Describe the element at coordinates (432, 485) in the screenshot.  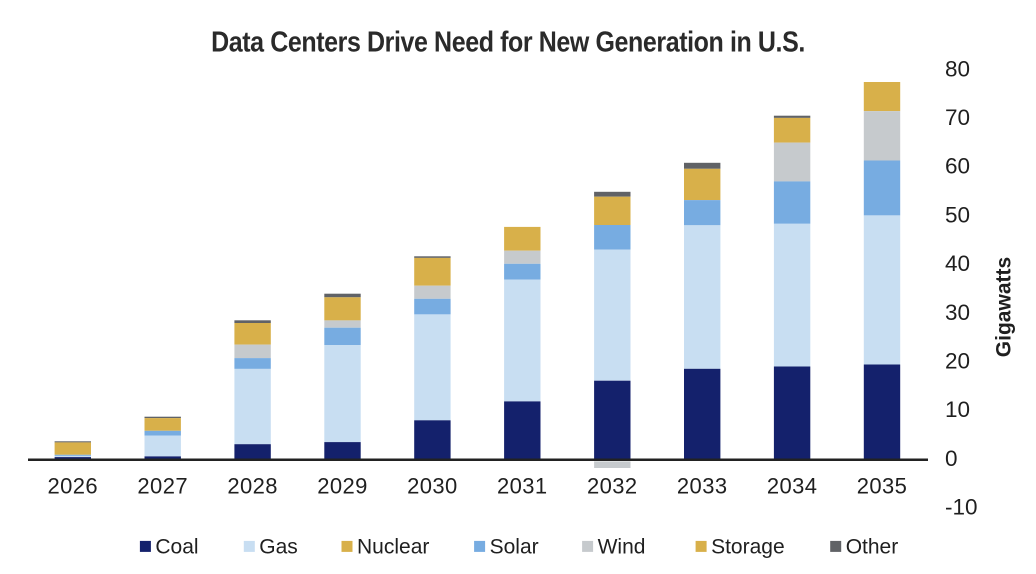
I see `svg-text: 2030` at that location.